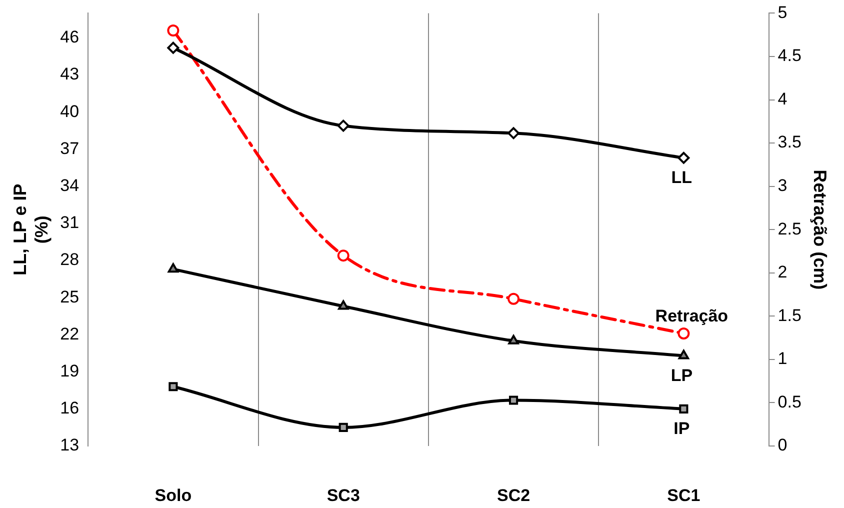  I want to click on y-tick-label: 34, so click(70, 186).